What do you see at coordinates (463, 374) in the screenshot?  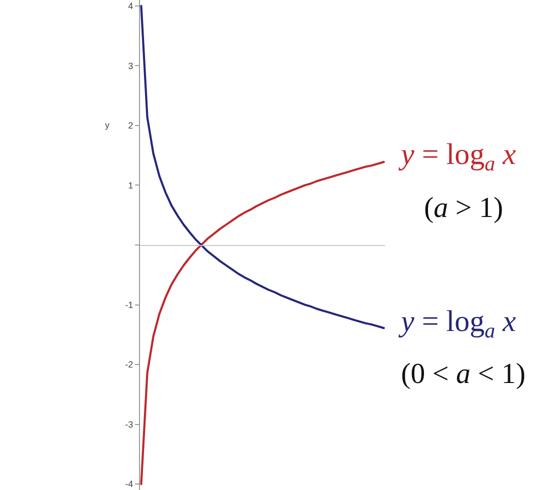 I see `text: (0 < a < 1)` at bounding box center [463, 374].